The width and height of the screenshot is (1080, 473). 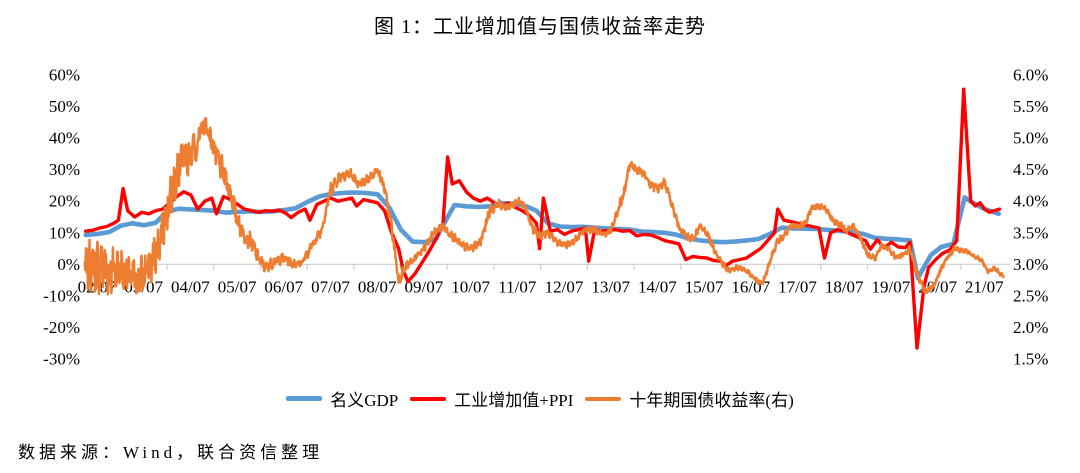 I want to click on x-axis-label: 12/07, so click(x=564, y=287).